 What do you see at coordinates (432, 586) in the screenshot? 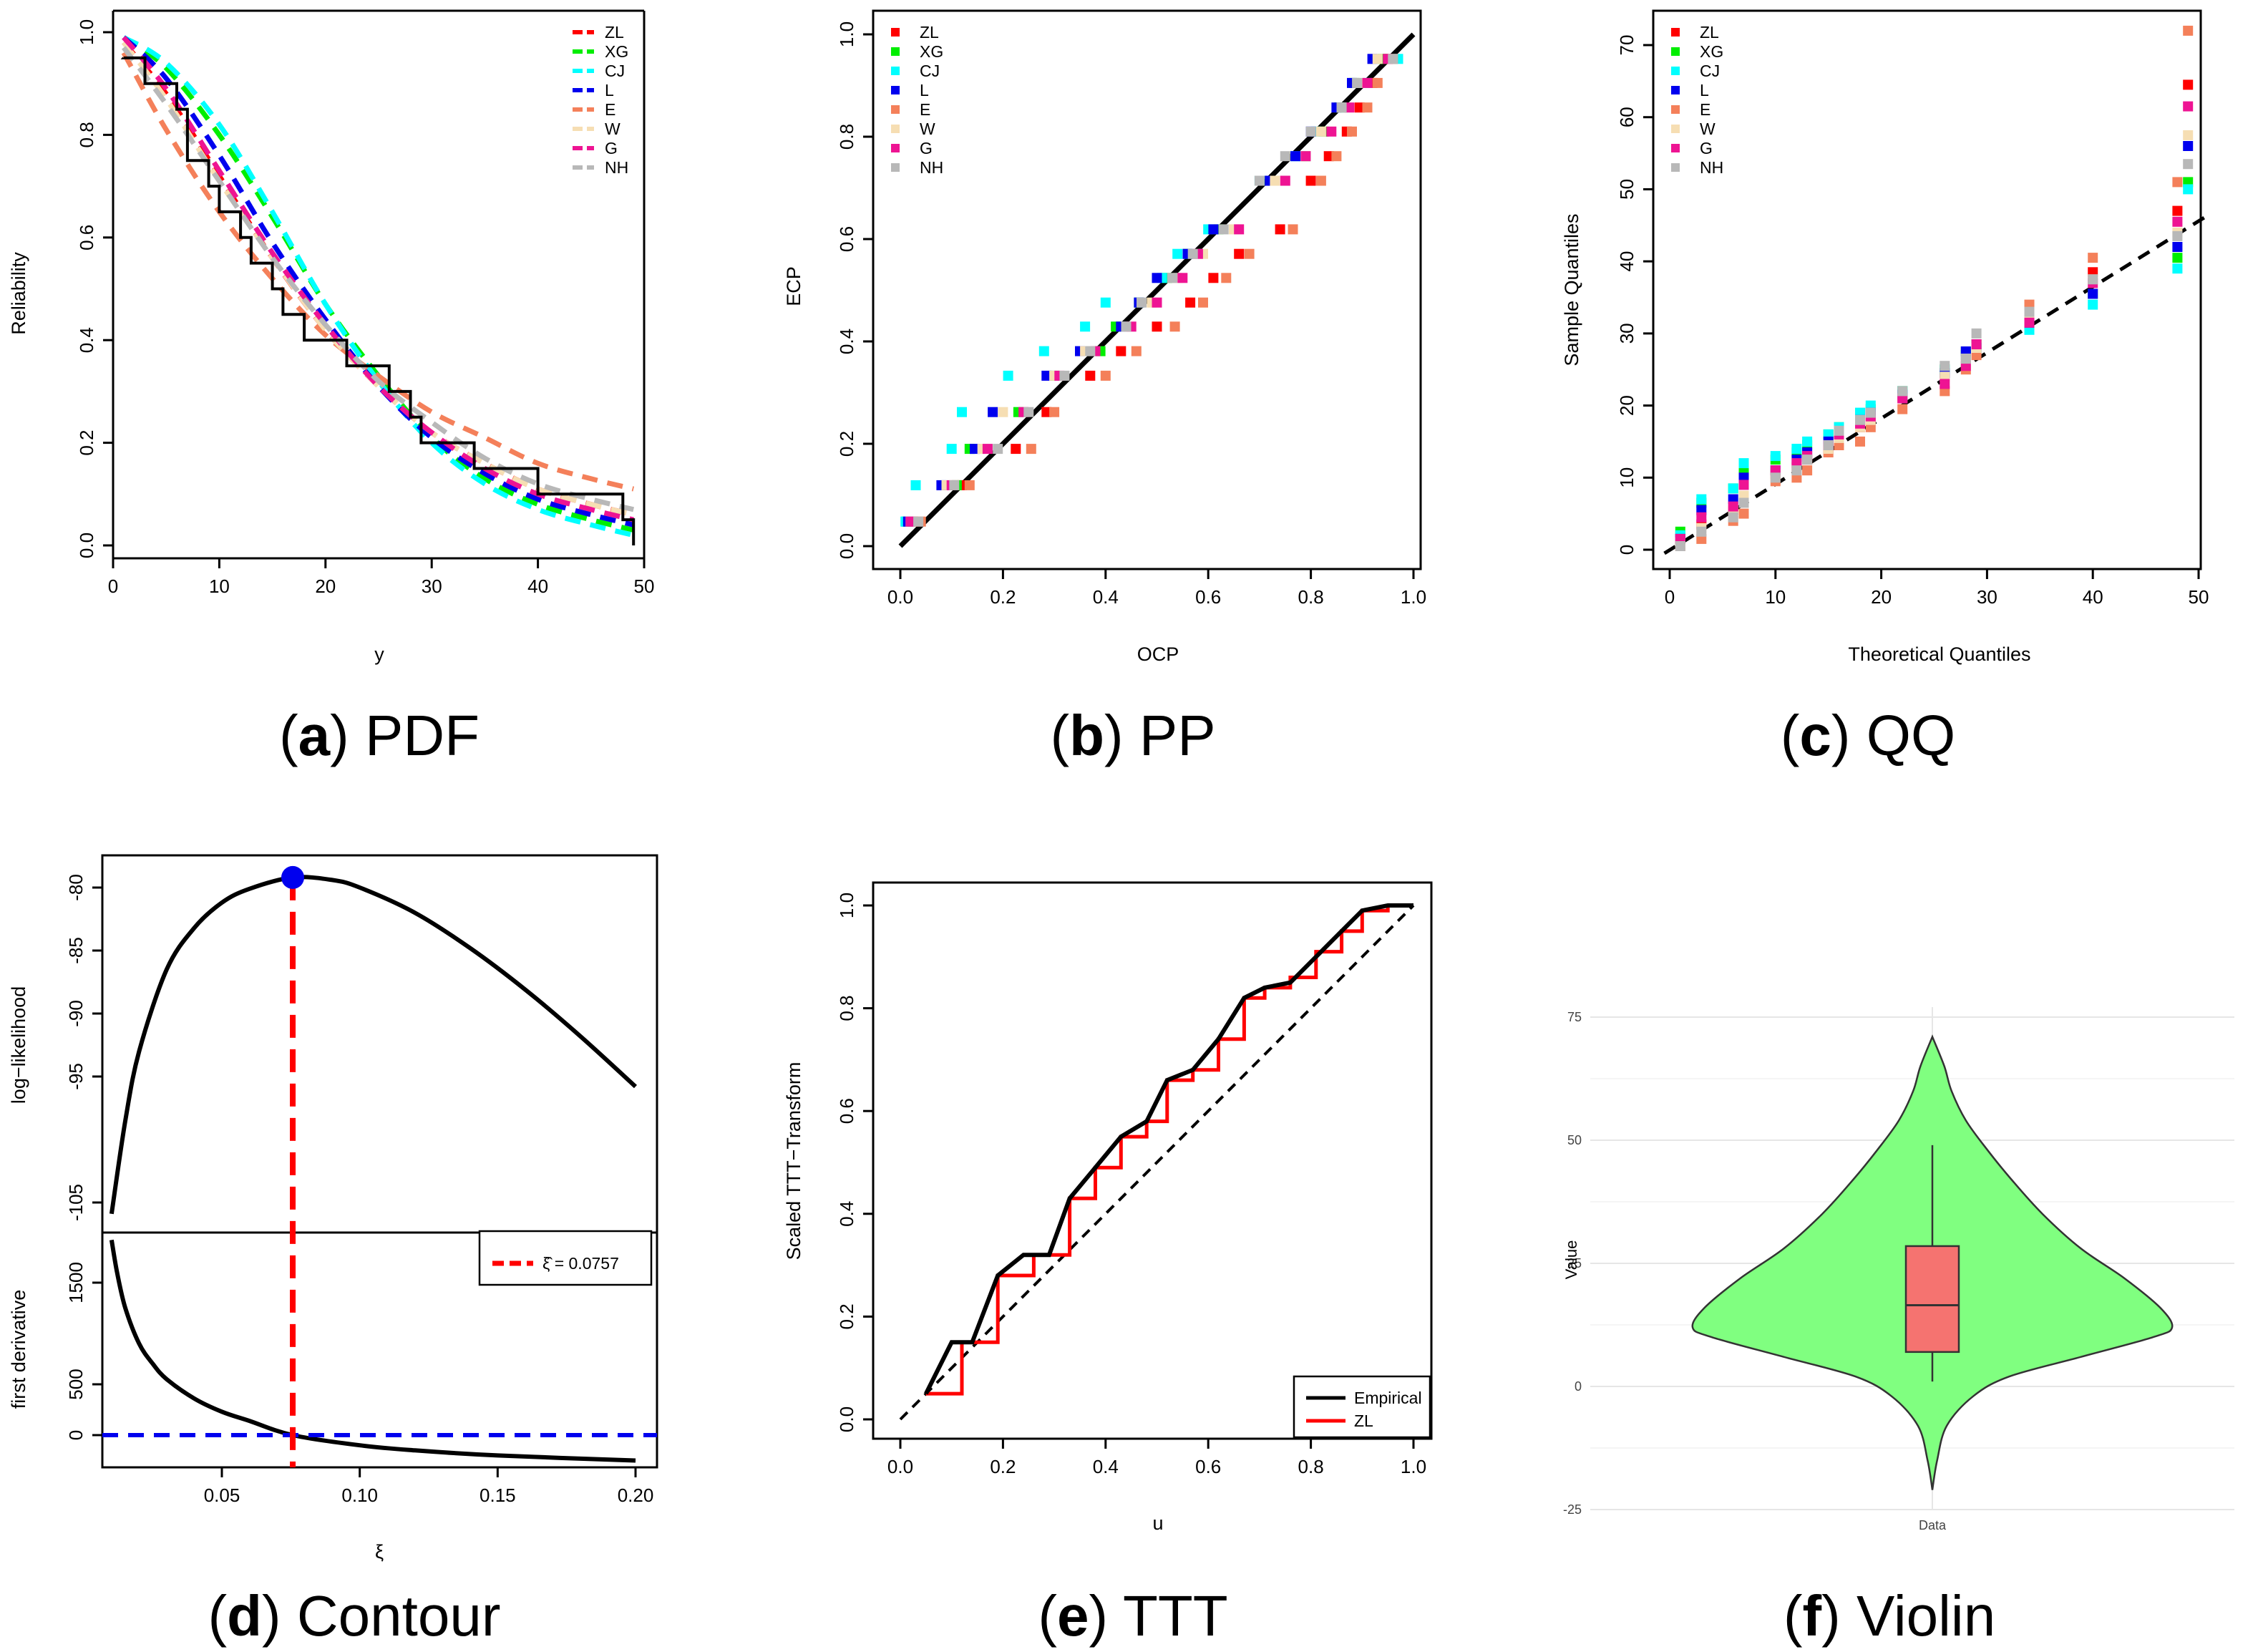
I see `a-xtick-label-3: 30` at bounding box center [432, 586].